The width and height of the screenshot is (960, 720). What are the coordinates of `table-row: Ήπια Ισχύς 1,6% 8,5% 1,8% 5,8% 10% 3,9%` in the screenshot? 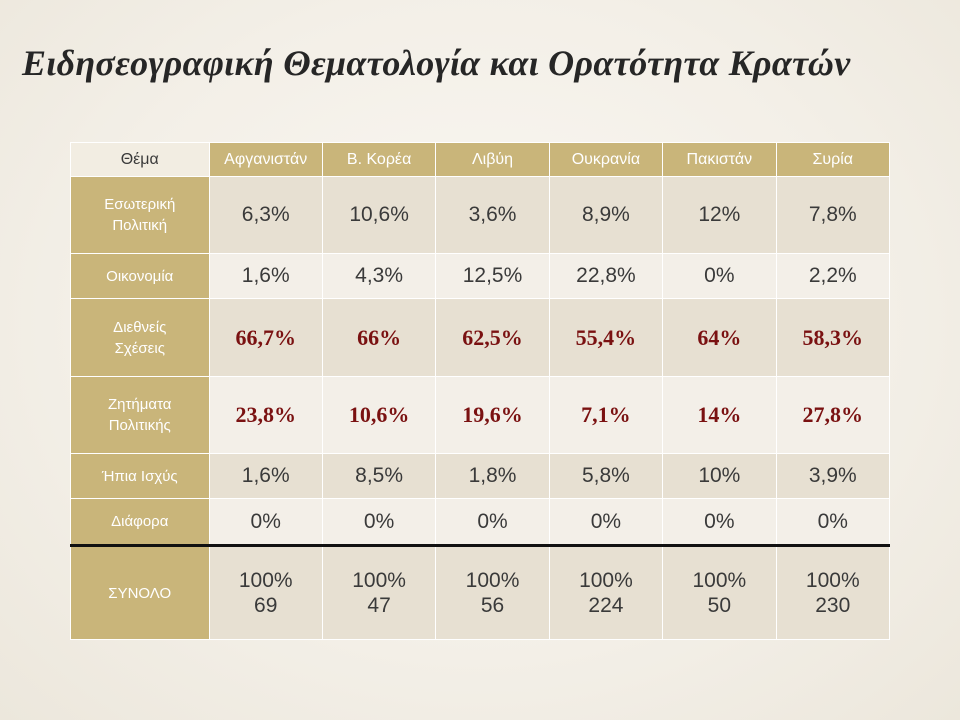 It's located at (480, 476).